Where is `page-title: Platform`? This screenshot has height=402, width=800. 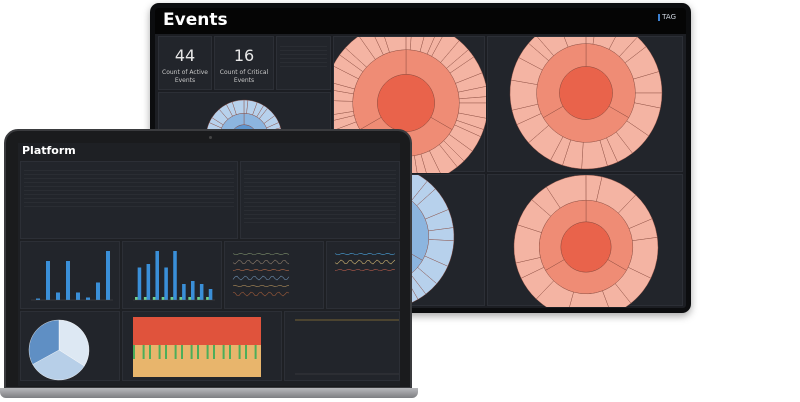 page-title: Platform is located at coordinates (49, 150).